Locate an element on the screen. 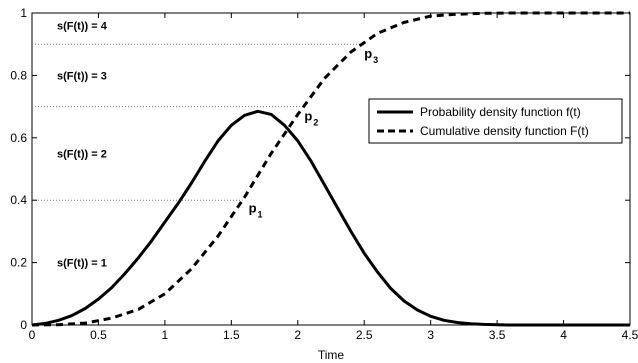 The width and height of the screenshot is (638, 363). x-tick-label: 3.5 is located at coordinates (497, 335).